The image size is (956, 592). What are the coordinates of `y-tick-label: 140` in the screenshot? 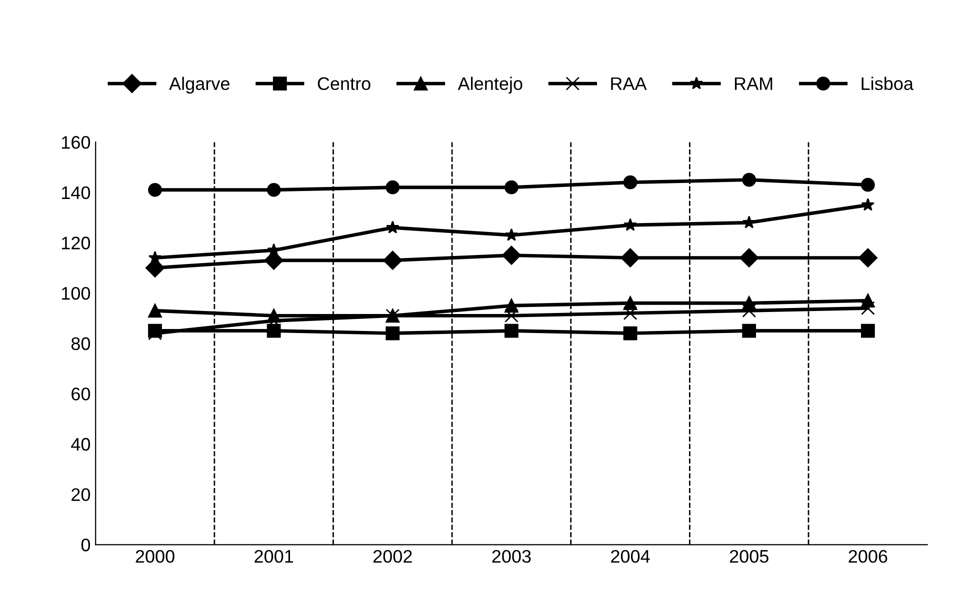 It's located at (76, 193).